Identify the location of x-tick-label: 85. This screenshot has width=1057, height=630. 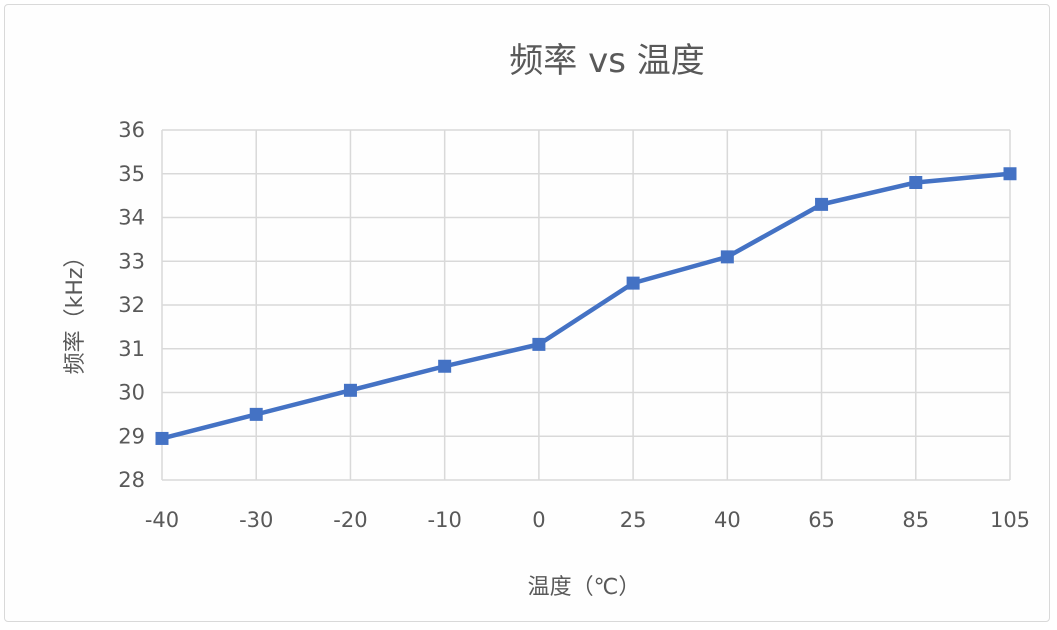
(915, 520).